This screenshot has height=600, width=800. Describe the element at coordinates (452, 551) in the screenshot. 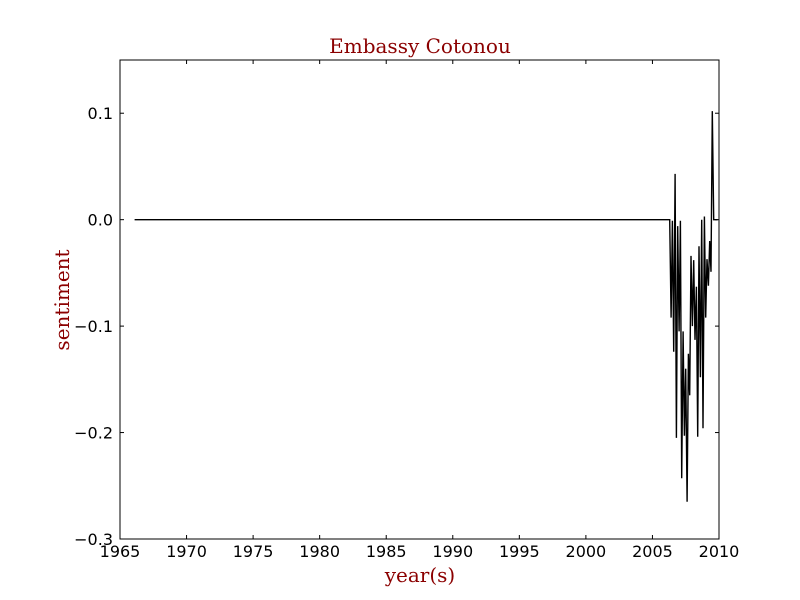

I see `x-tick-label: 1990` at that location.